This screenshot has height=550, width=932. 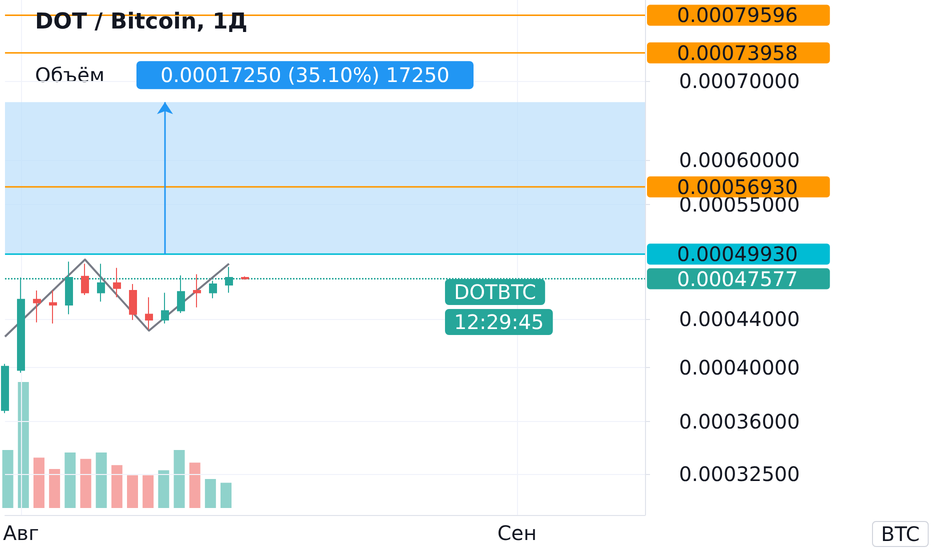 What do you see at coordinates (20, 533) in the screenshot?
I see `x-tick-label: Авг` at bounding box center [20, 533].